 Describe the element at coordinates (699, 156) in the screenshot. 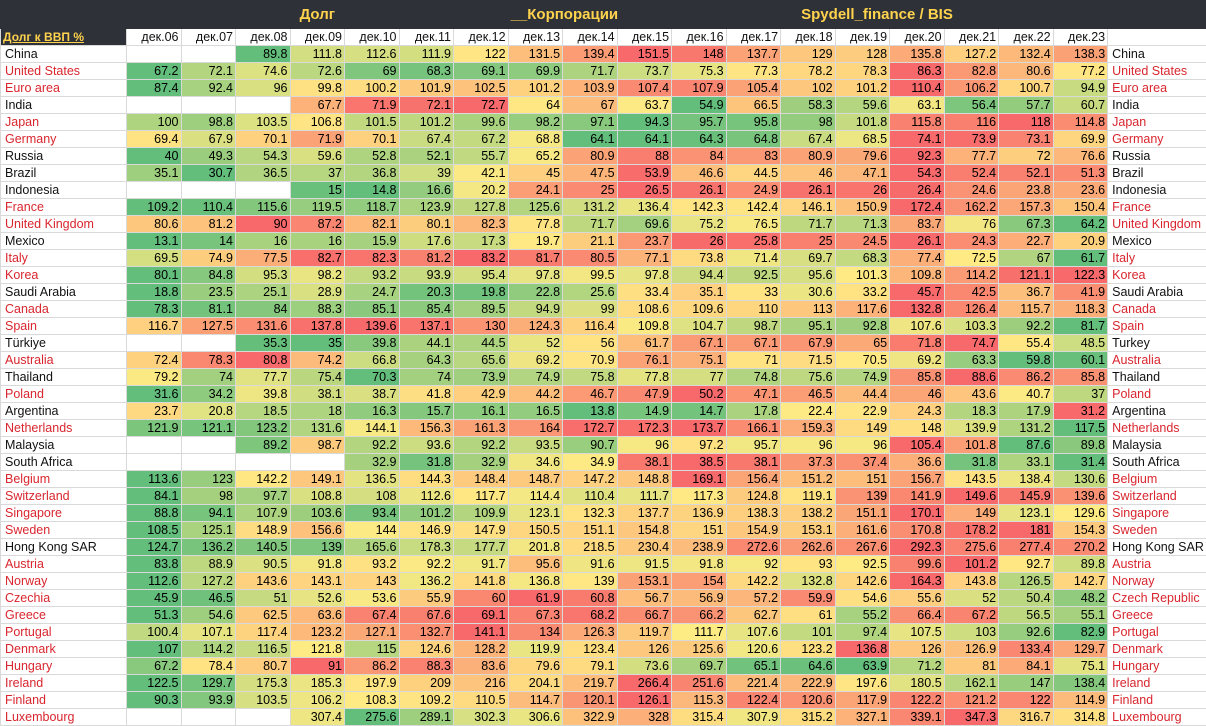

I see `value-cell: 84` at that location.